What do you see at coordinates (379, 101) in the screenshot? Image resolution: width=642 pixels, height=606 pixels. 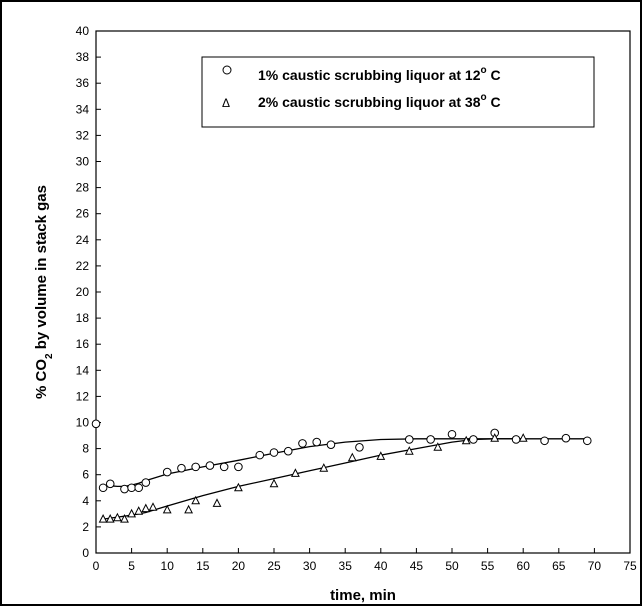 I see `legend-label-series-2: 2% caustic scrubbing liquor at 38o C` at bounding box center [379, 101].